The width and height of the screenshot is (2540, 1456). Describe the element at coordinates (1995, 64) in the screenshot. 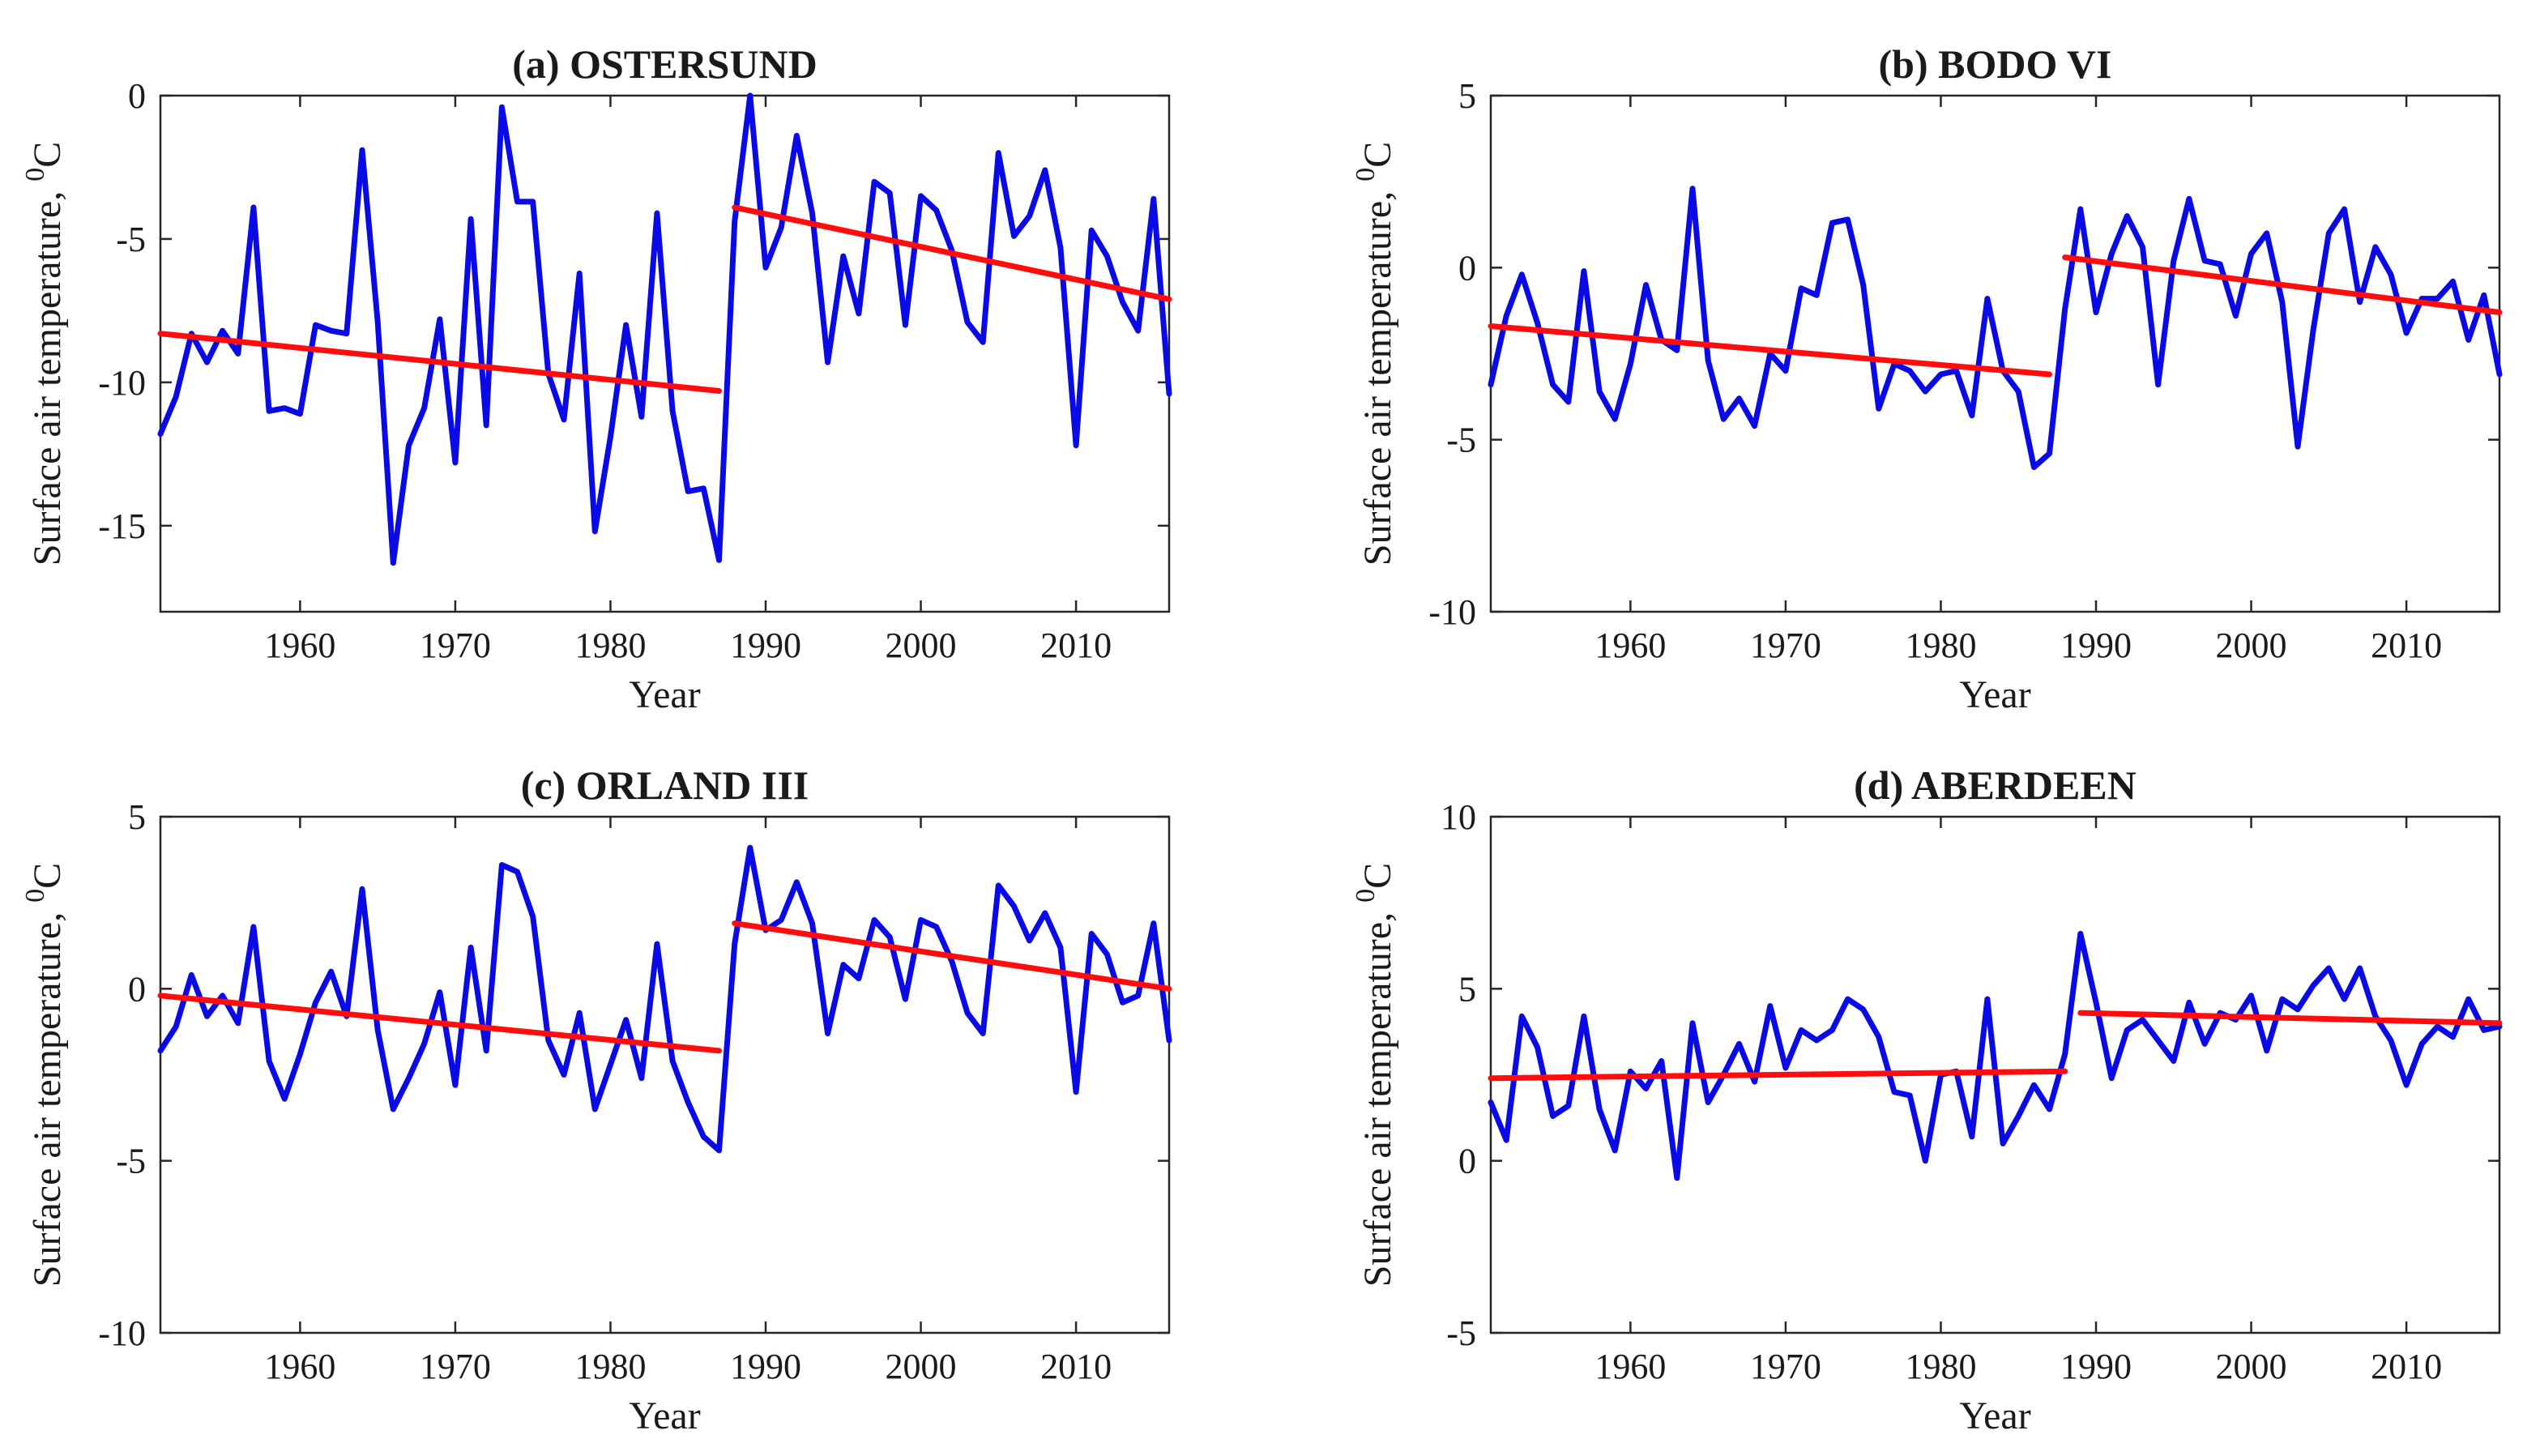

I see `chart-title: (b) BODO VI` at that location.